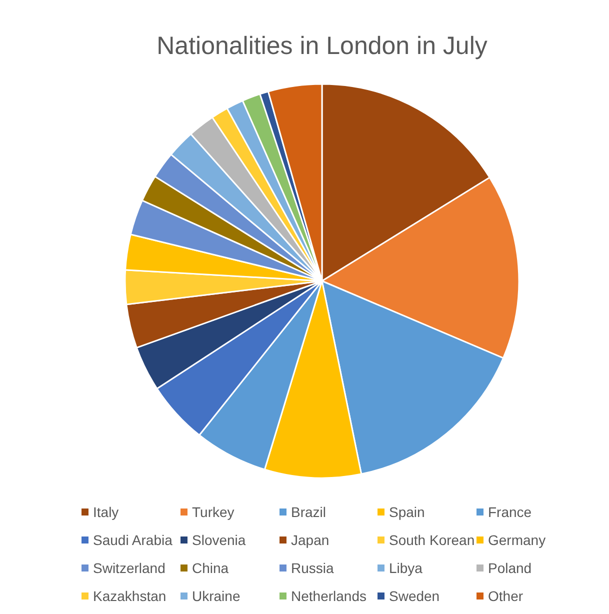 The image size is (609, 614). I want to click on legend-label: Russia, so click(312, 568).